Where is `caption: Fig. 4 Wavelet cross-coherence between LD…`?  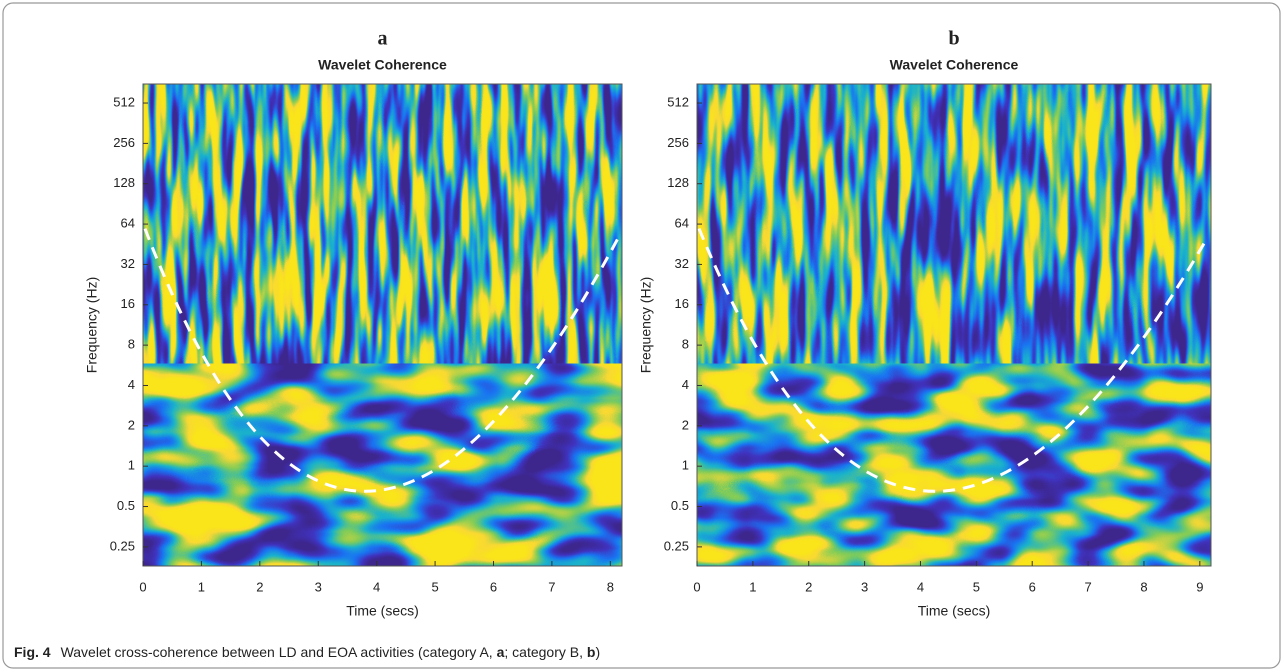
caption: Fig. 4 Wavelet cross-coherence between LD… is located at coordinates (307, 652).